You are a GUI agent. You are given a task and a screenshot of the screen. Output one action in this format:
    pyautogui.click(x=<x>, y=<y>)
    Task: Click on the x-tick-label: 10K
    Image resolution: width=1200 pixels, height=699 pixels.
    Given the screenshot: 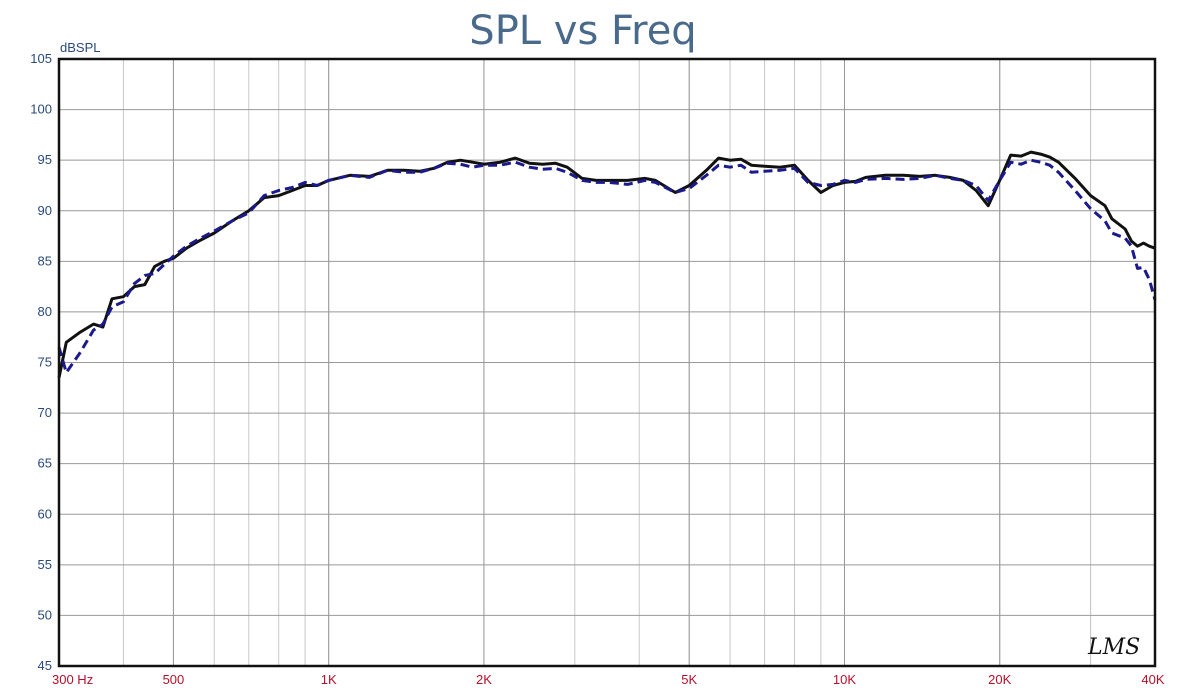 What is the action you would take?
    pyautogui.click(x=844, y=679)
    